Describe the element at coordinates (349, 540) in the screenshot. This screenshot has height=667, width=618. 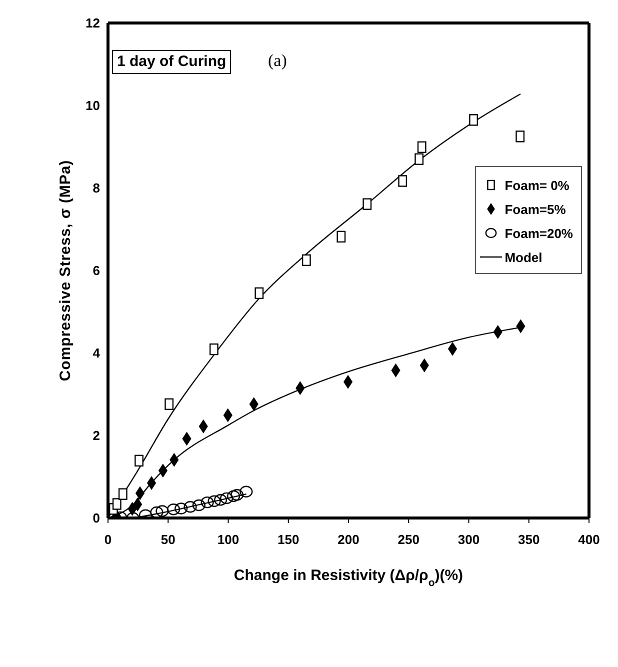
I see `x-tick-label: 200` at that location.